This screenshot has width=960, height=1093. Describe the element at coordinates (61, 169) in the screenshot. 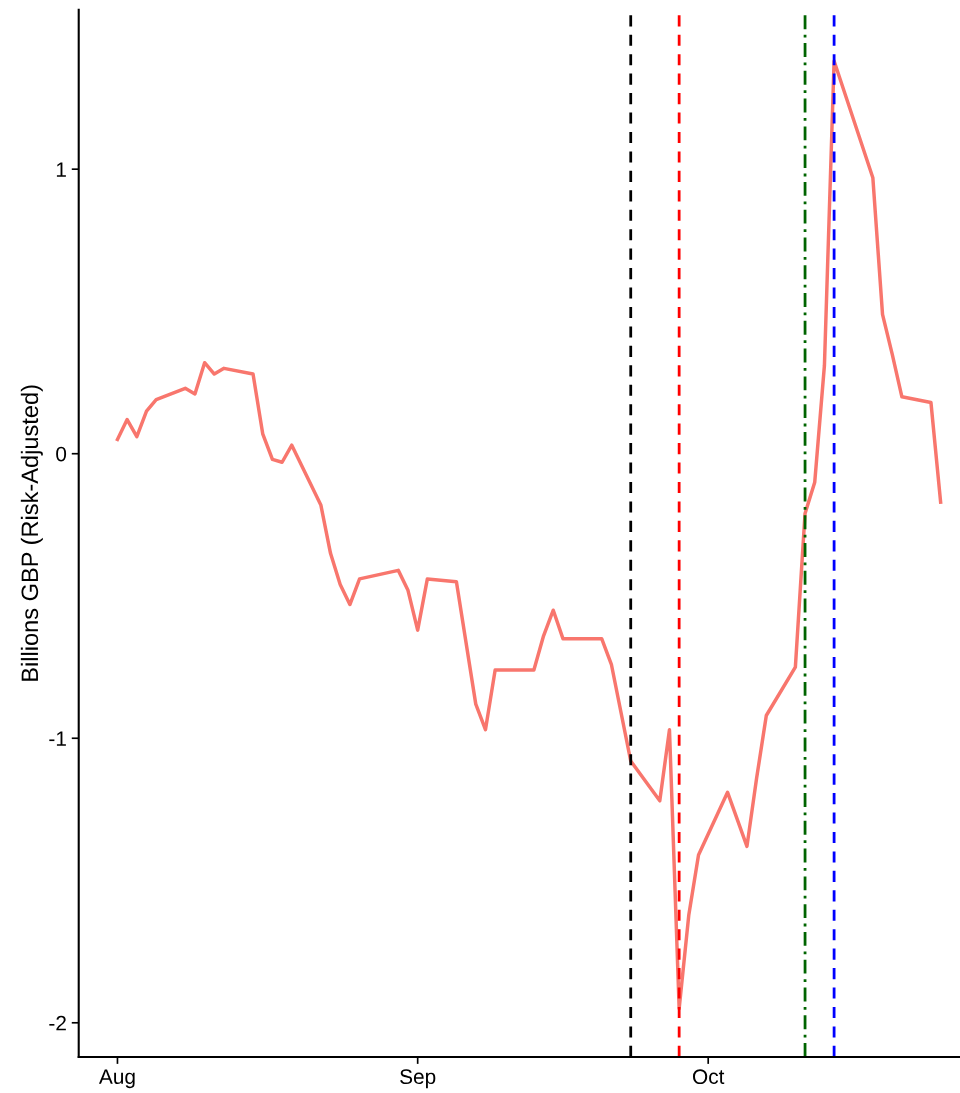

I see `y-tick-label: 1` at that location.